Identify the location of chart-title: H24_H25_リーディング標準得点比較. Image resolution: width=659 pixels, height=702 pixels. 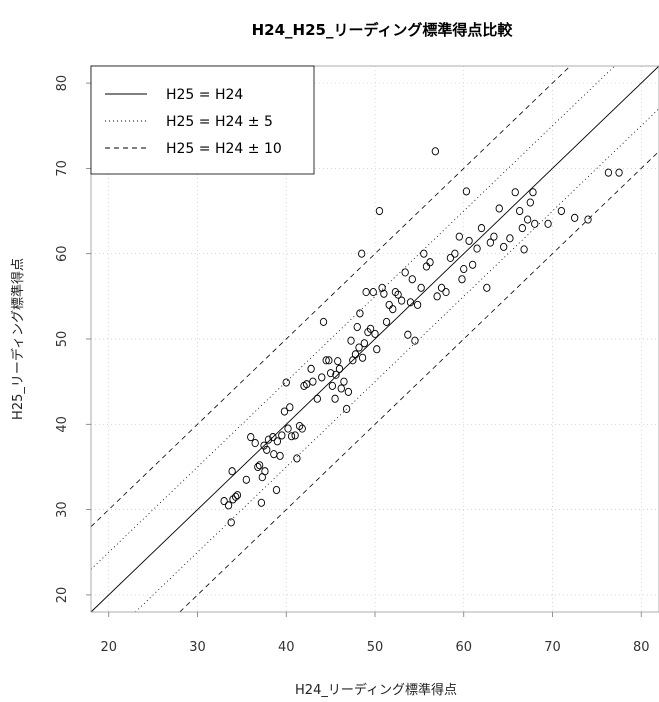
(383, 30).